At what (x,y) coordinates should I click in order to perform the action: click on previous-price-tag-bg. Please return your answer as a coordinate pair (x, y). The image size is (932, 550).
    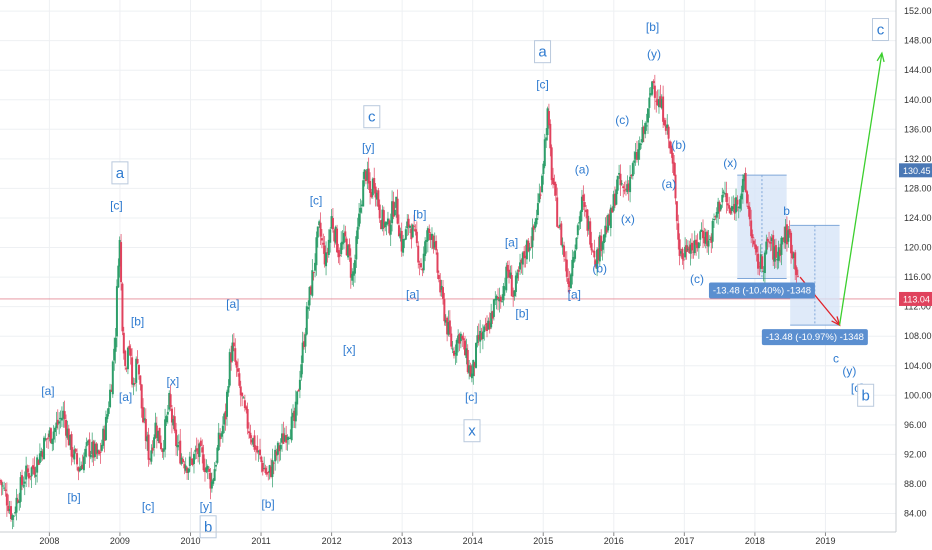
    Looking at the image, I should click on (915, 170).